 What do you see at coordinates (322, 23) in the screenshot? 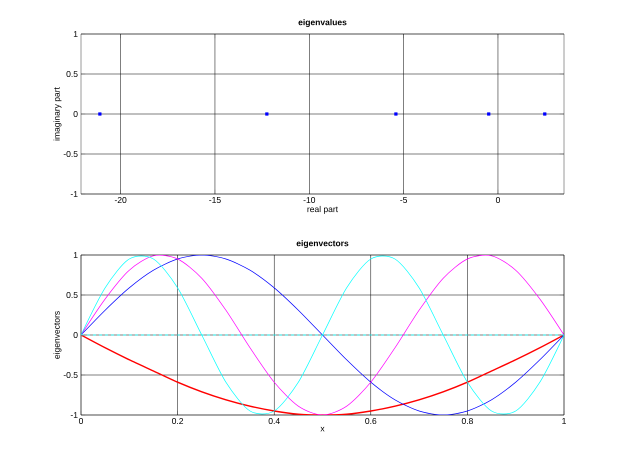
I see `chart-title: eigenvalues` at bounding box center [322, 23].